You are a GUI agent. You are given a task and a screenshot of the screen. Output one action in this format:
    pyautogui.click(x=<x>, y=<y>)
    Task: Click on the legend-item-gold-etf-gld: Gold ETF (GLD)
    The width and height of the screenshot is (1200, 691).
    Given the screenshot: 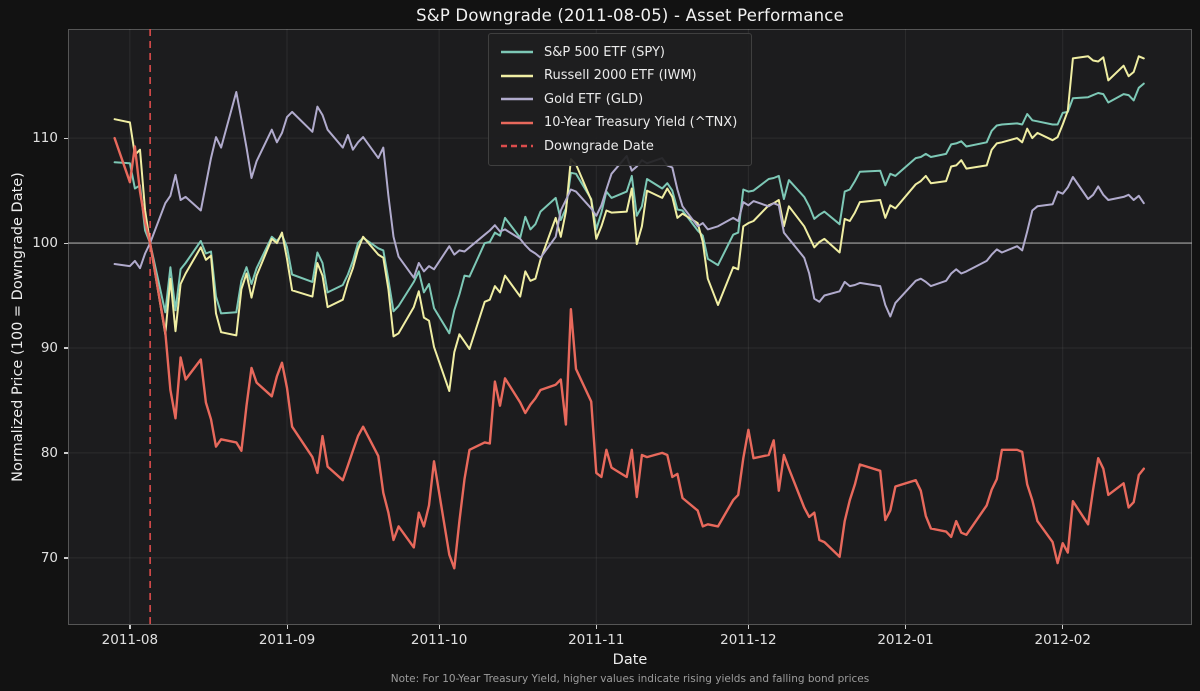 What is the action you would take?
    pyautogui.click(x=618, y=99)
    